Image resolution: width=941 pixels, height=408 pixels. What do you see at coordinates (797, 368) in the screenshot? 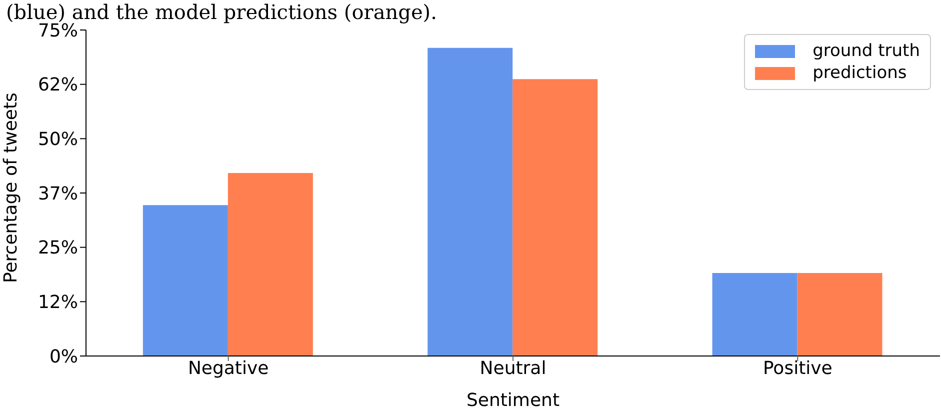
I see `x-tick-label: Positive` at bounding box center [797, 368].